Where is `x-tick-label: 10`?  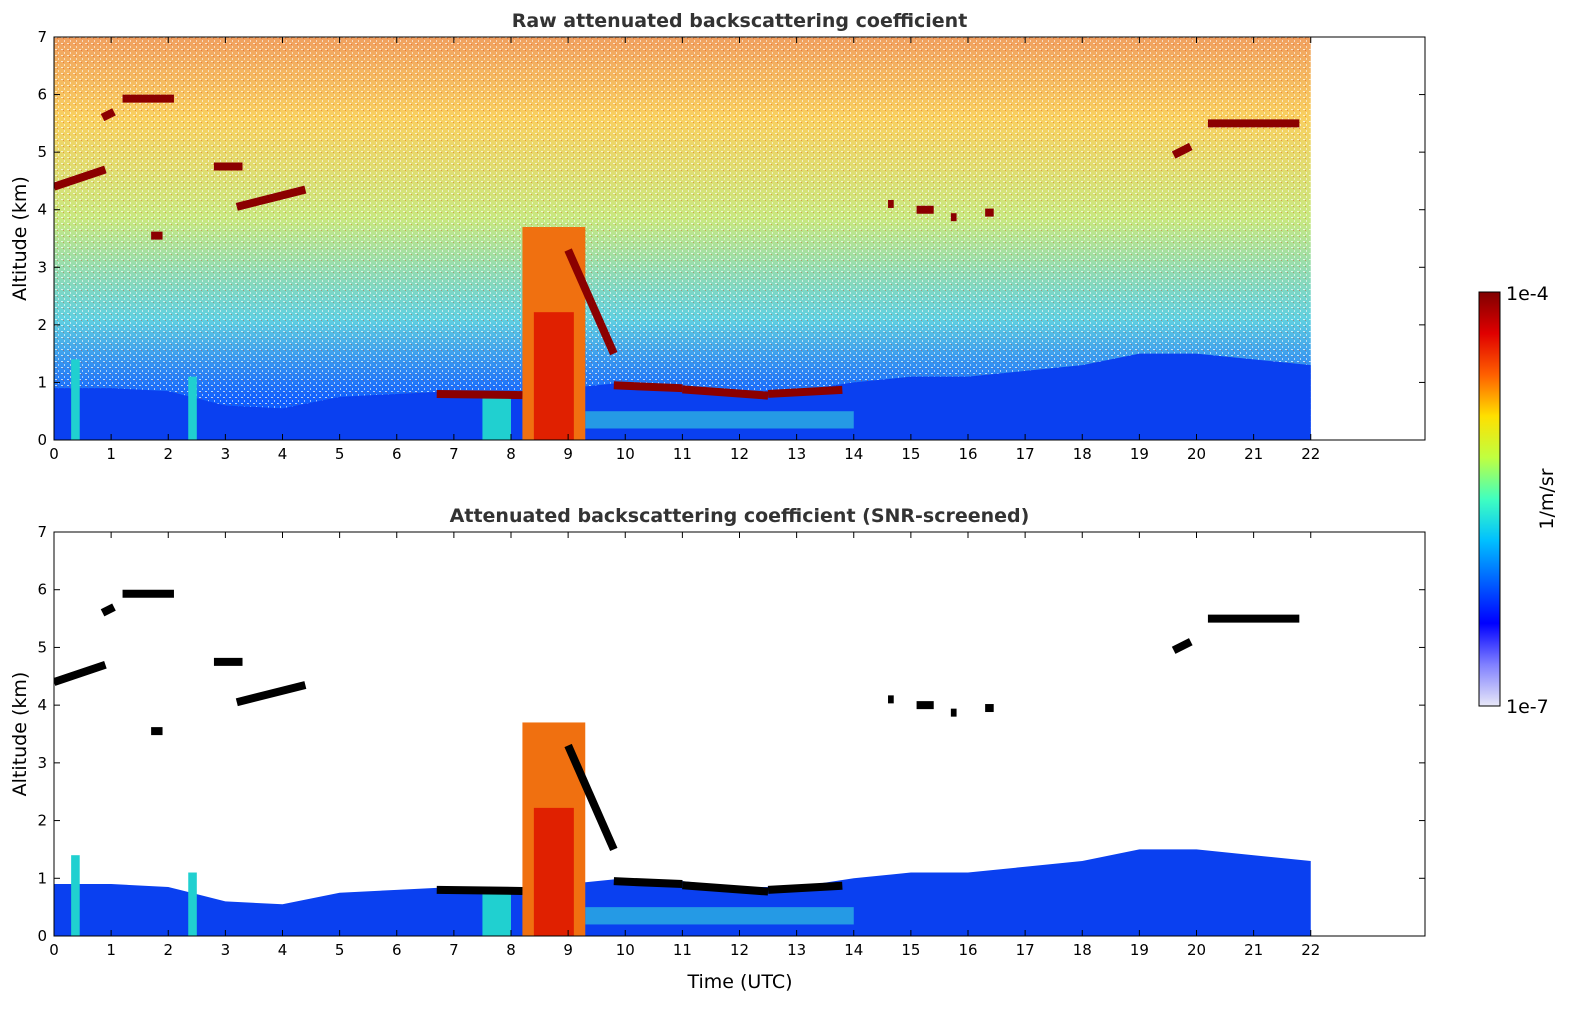 x-tick-label: 10 is located at coordinates (625, 454).